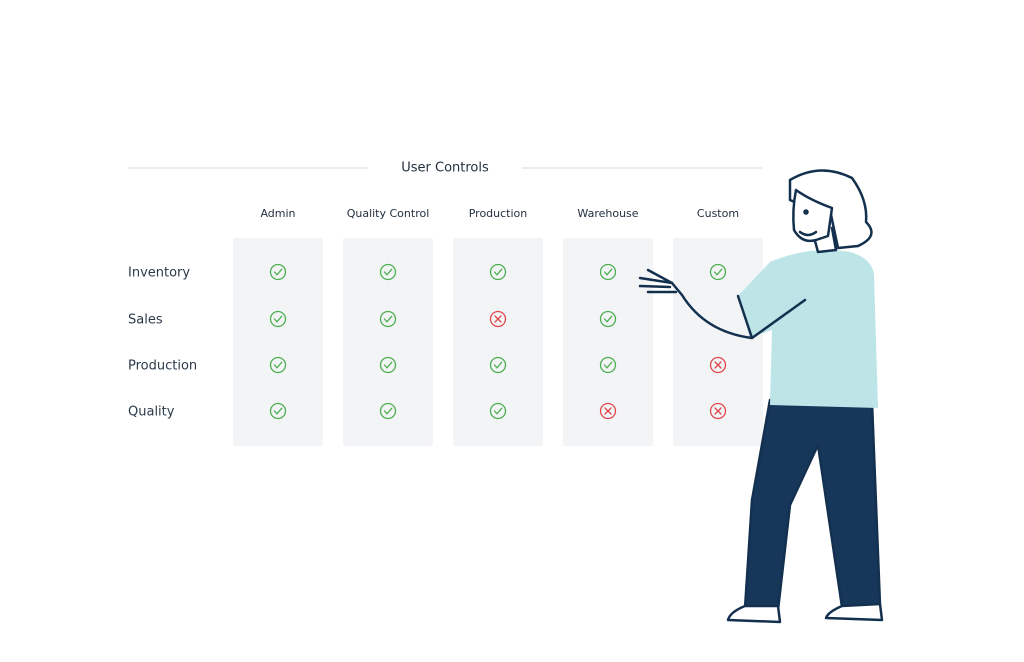  Describe the element at coordinates (445, 168) in the screenshot. I see `title: User Controls` at that location.